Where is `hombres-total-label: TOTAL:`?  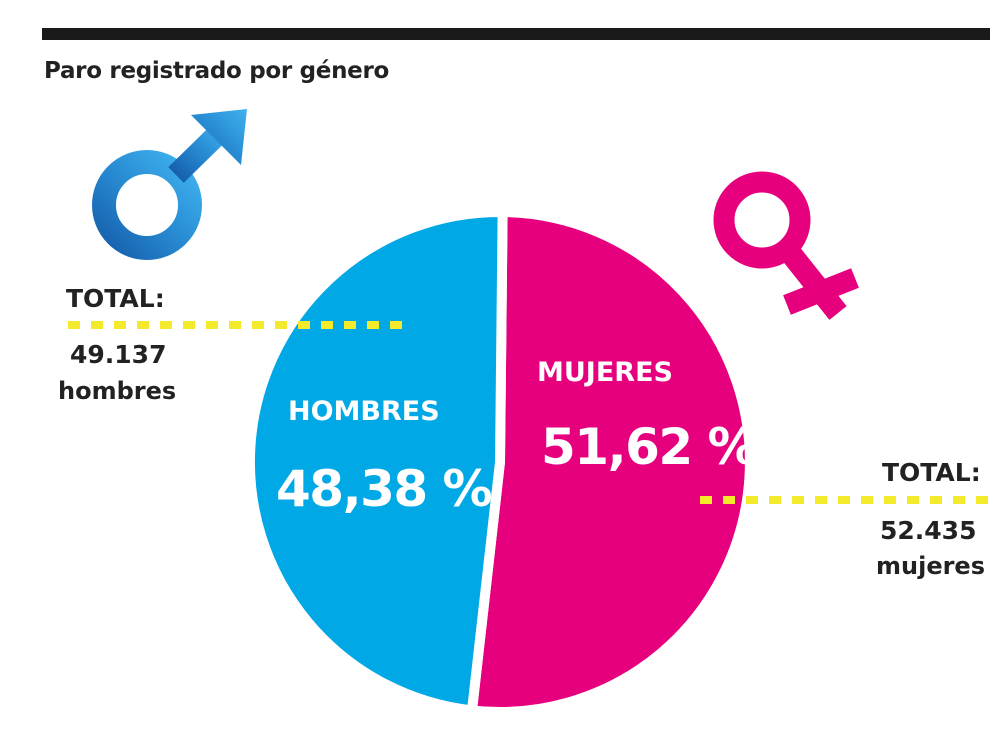 hombres-total-label: TOTAL: is located at coordinates (115, 298).